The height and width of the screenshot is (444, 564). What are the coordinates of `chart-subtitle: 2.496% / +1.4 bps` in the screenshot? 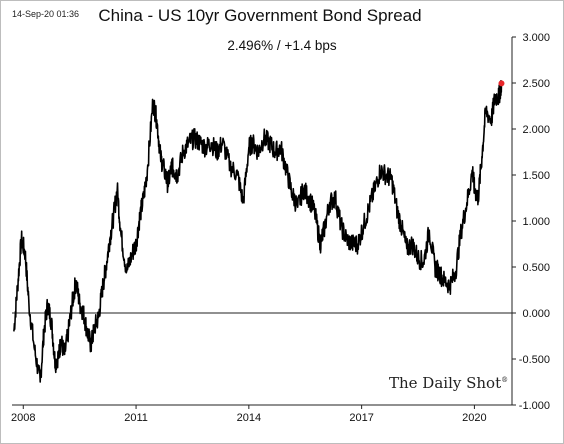 It's located at (282, 45).